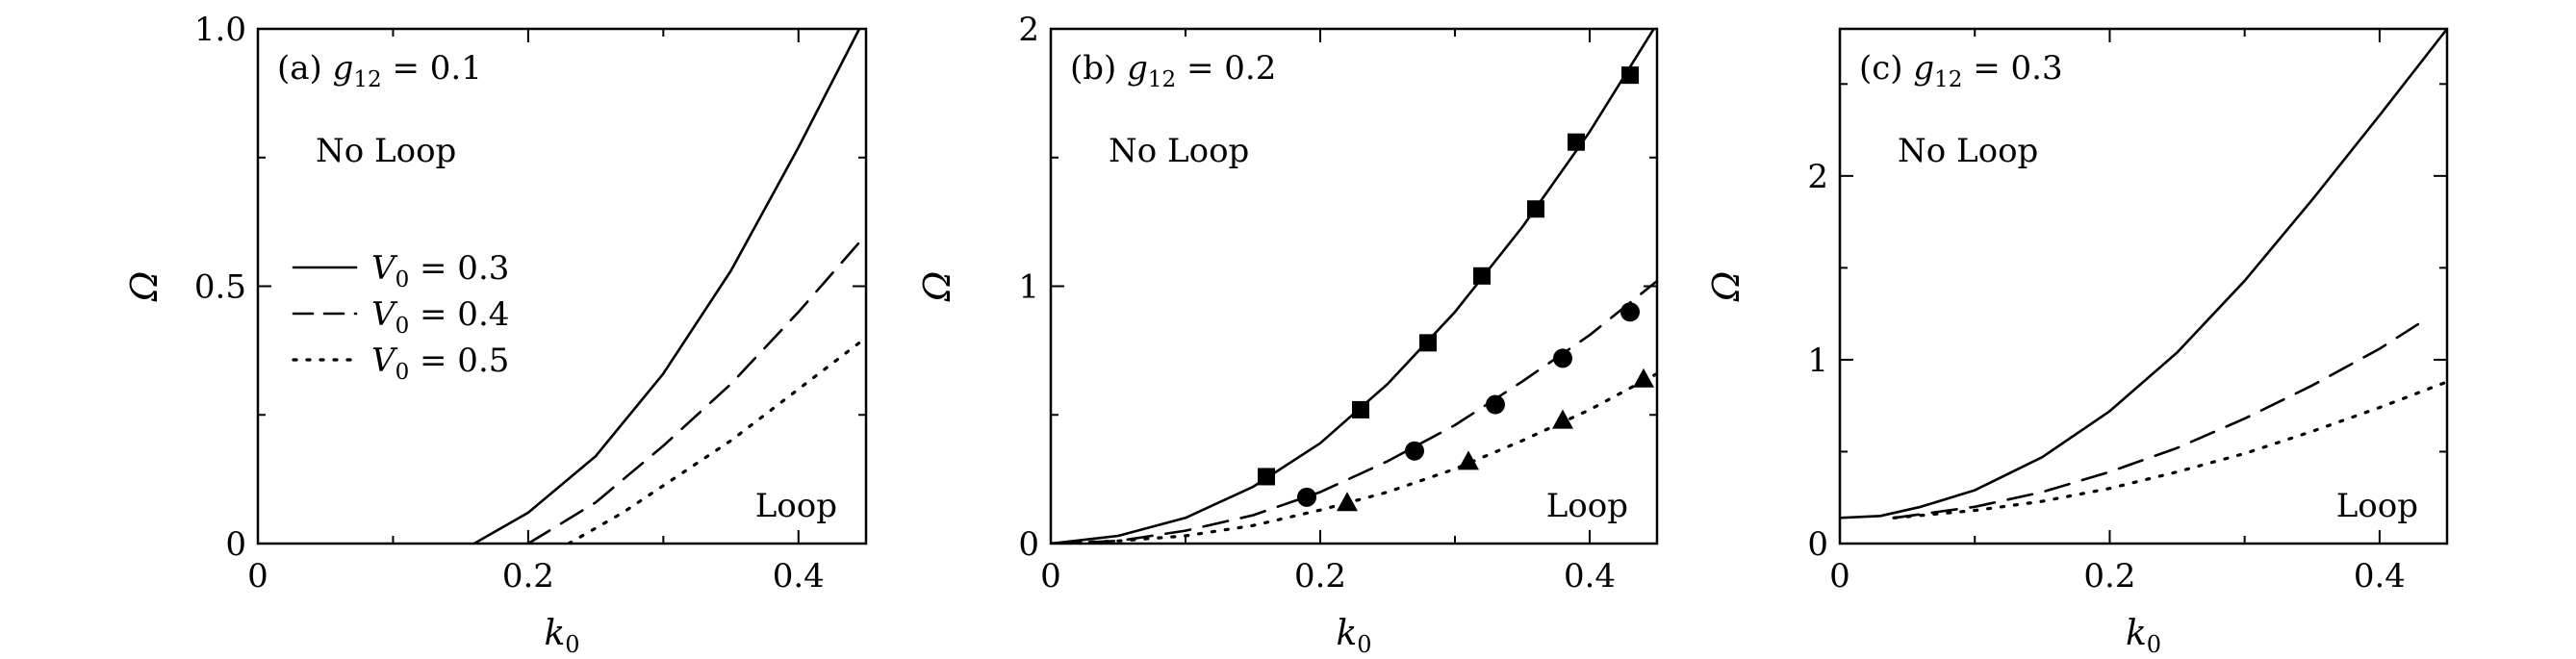  I want to click on y-tick-label: 0.5, so click(220, 287).